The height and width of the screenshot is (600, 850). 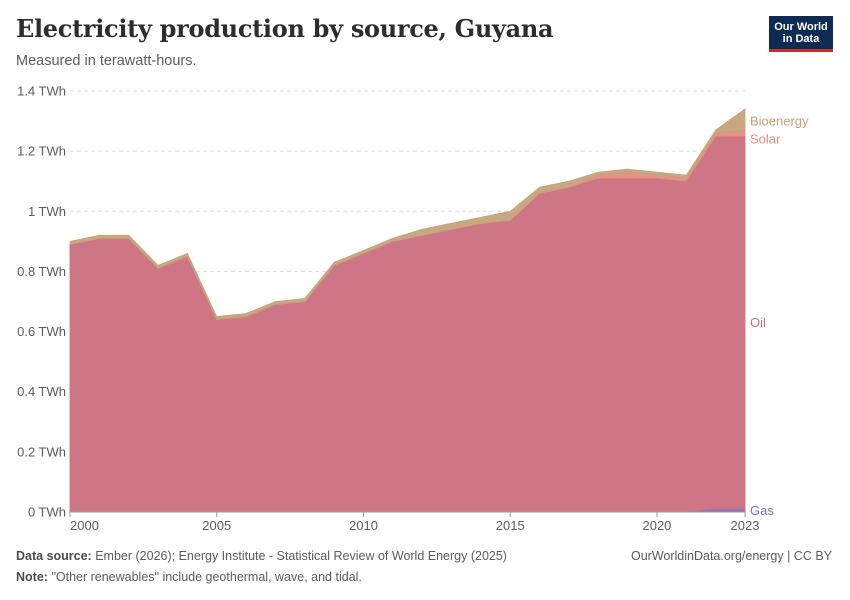 I want to click on data-source-label: Data source:, so click(x=54, y=556).